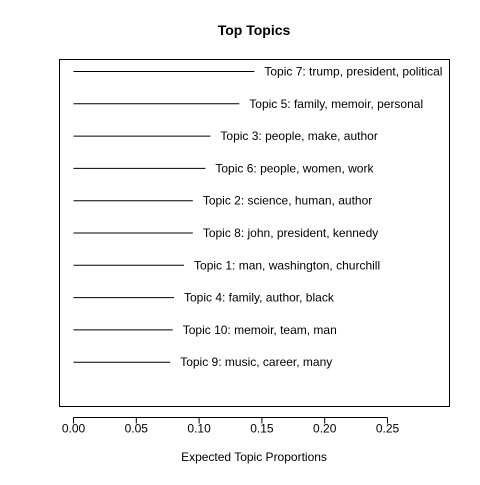  Describe the element at coordinates (254, 457) in the screenshot. I see `x-axis-label: Expected Topic Proportions` at that location.